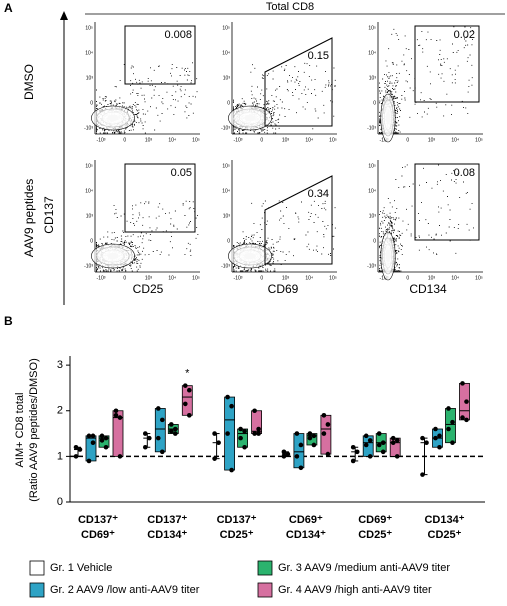  I want to click on y-tick-label: 2, so click(60, 411).